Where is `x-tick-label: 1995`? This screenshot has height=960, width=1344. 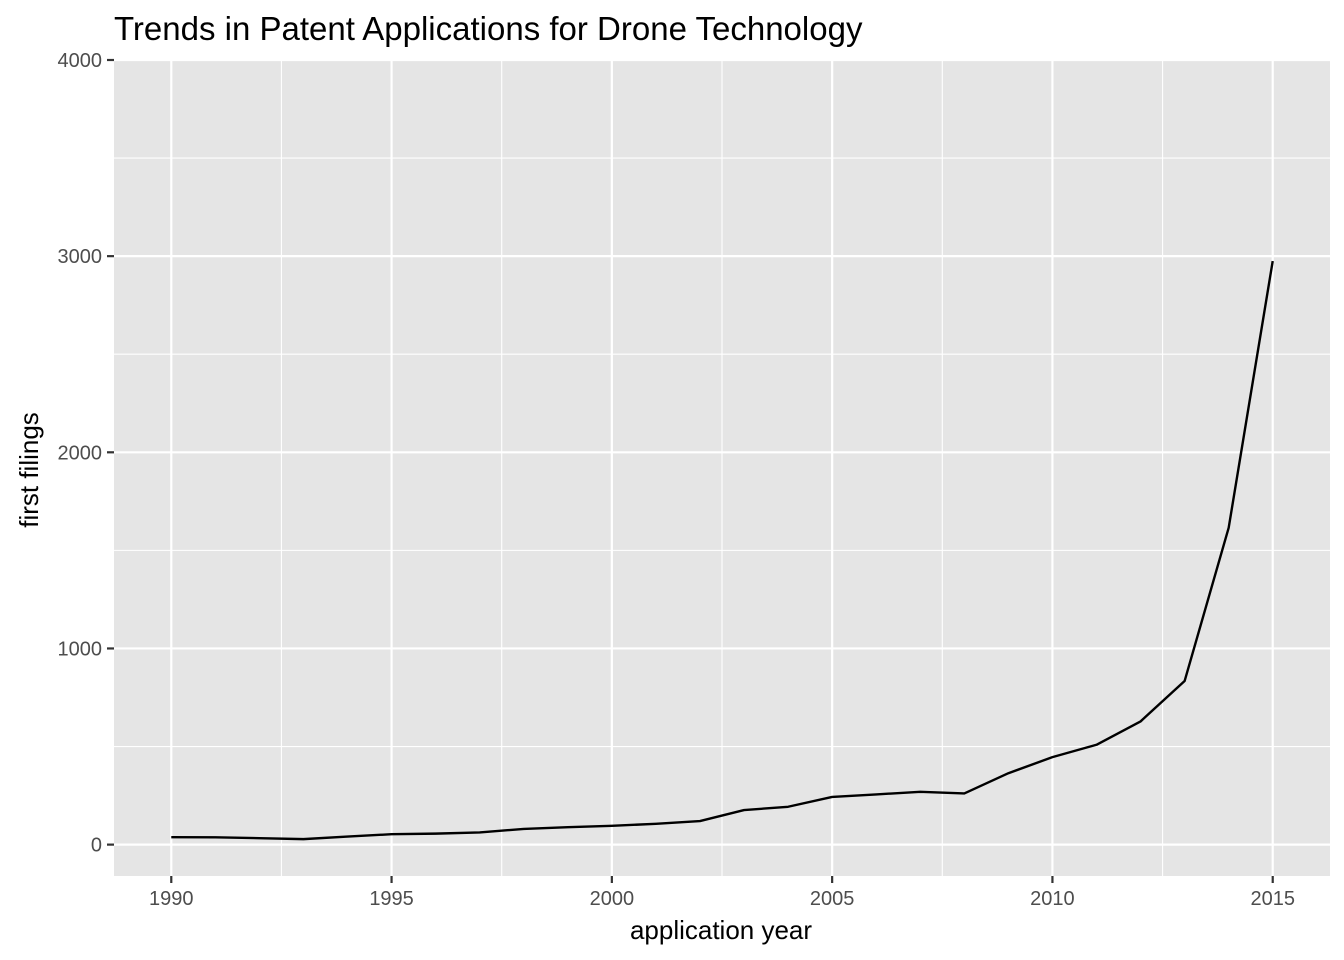
x-tick-label: 1995 is located at coordinates (391, 899).